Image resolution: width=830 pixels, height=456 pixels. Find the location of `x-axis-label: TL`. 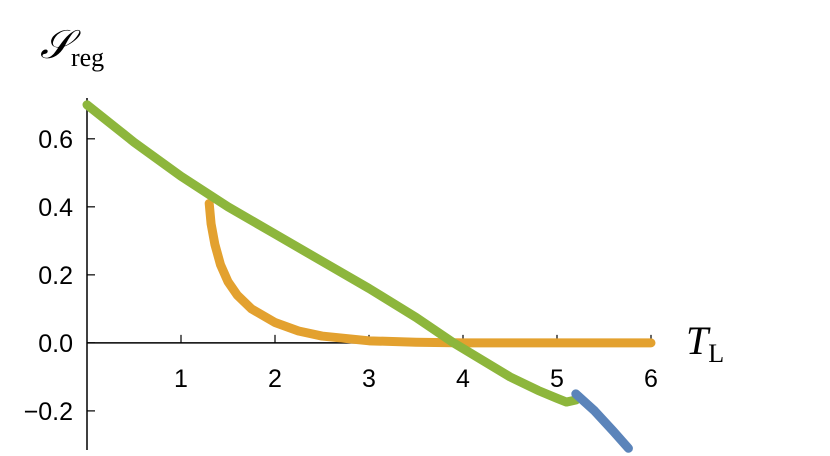

x-axis-label: TL is located at coordinates (705, 343).